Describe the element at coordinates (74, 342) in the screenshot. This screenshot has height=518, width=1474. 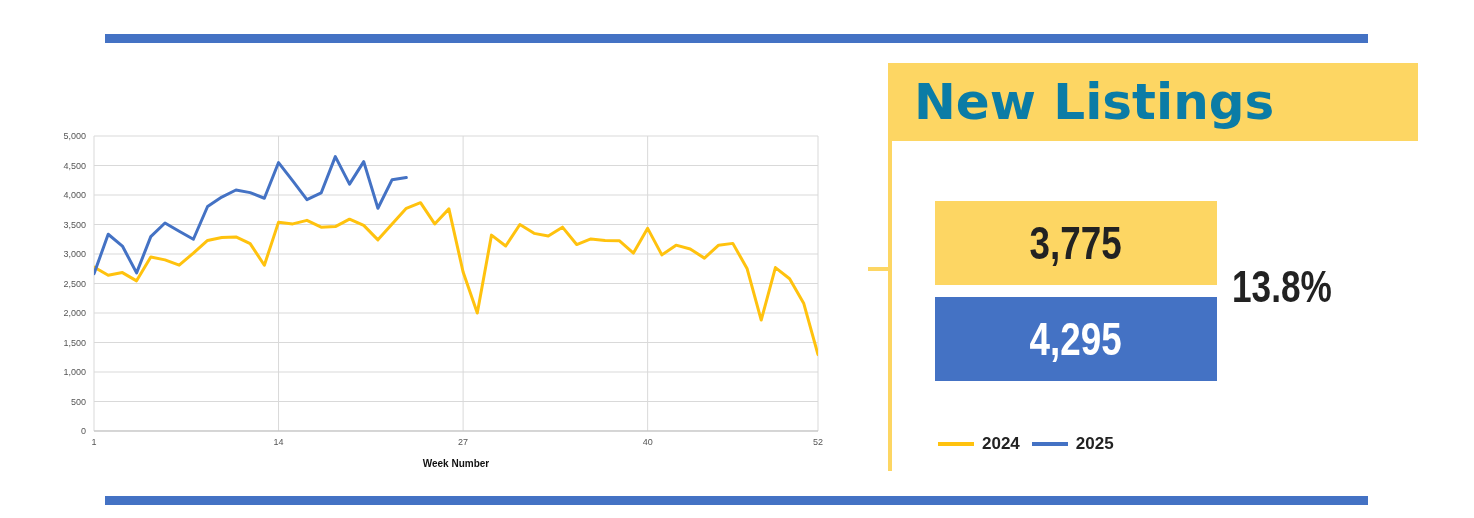
I see `y-tick-label: 1,500` at that location.